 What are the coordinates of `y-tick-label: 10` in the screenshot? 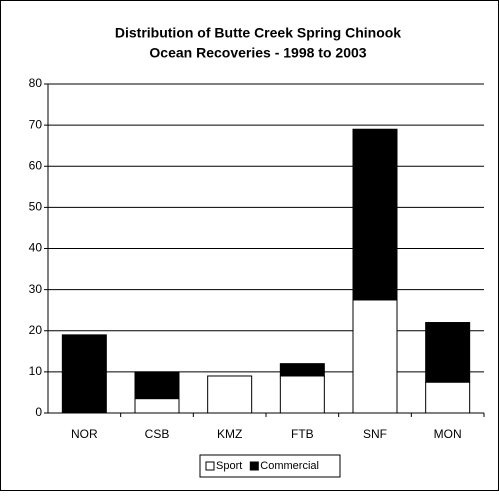 It's located at (36, 371).